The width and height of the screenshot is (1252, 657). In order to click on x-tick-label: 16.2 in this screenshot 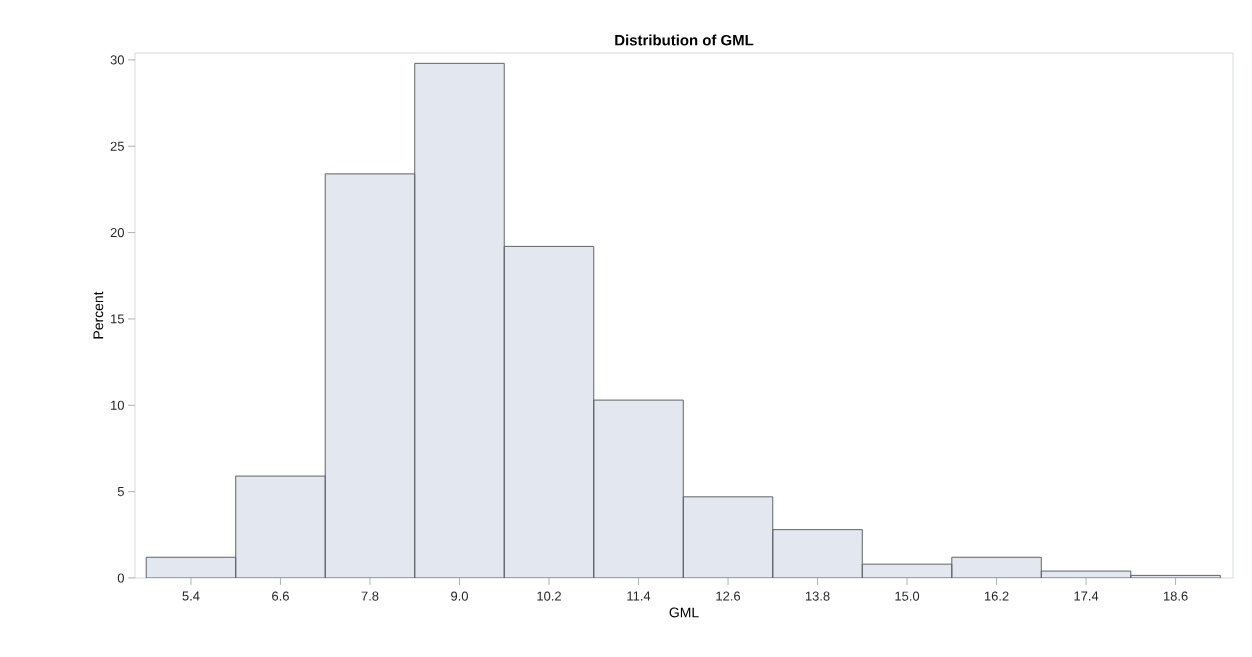, I will do `click(996, 596)`.